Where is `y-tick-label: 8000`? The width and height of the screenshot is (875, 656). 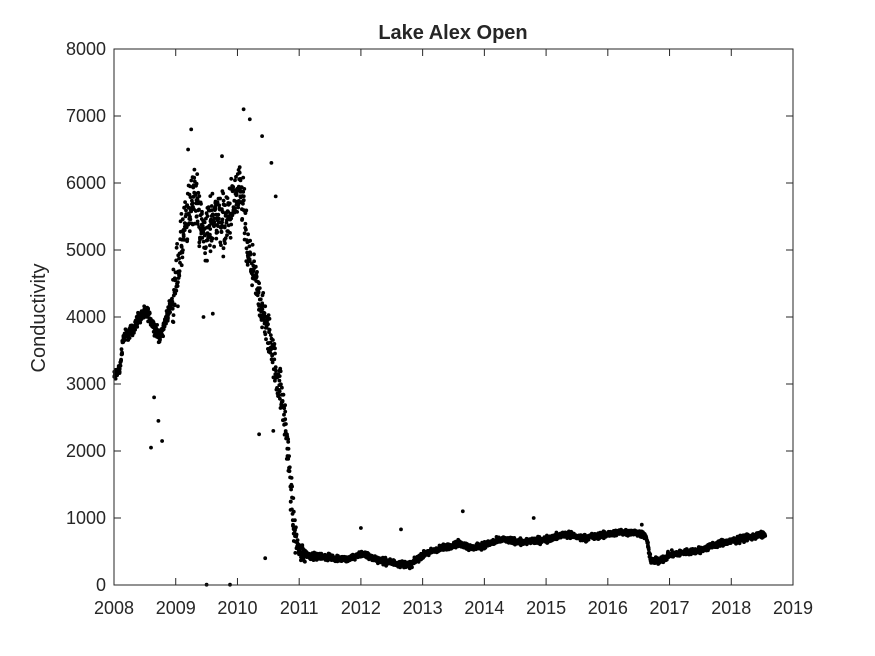 y-tick-label: 8000 is located at coordinates (86, 49).